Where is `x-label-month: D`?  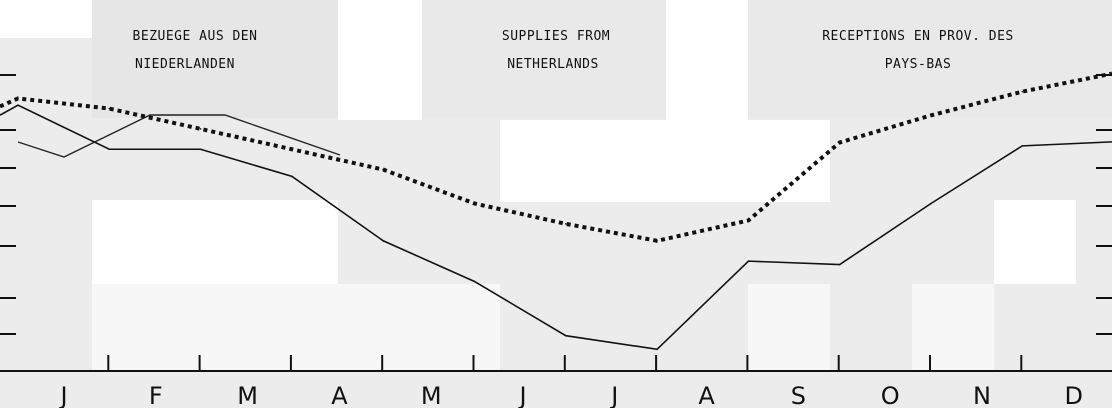 x-label-month: D is located at coordinates (1074, 395).